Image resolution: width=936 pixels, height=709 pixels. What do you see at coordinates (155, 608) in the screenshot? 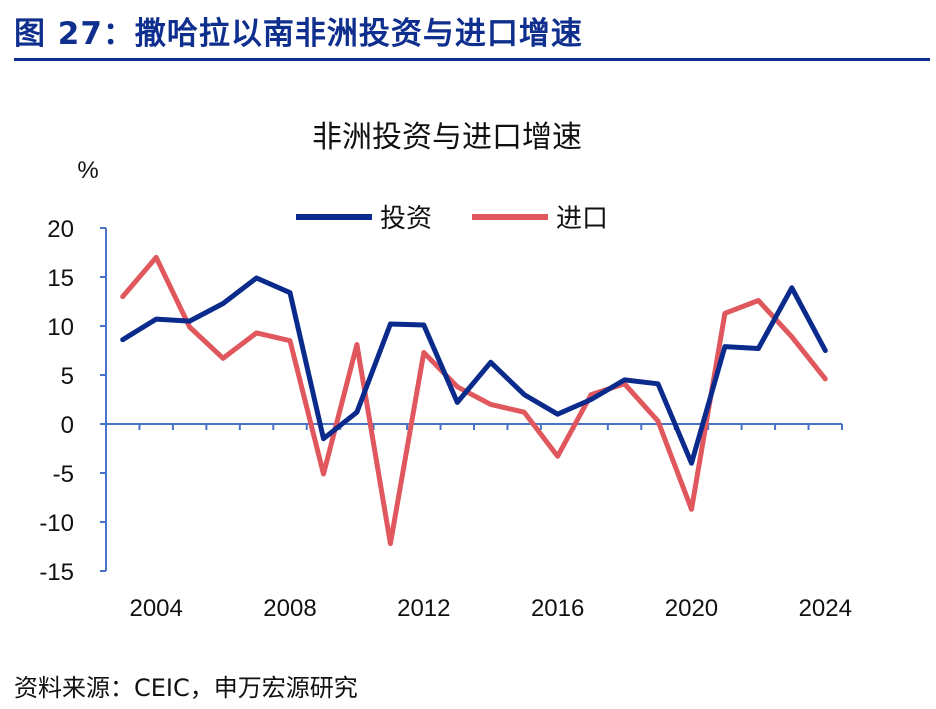
I see `x-tick-label: 2004` at bounding box center [155, 608].